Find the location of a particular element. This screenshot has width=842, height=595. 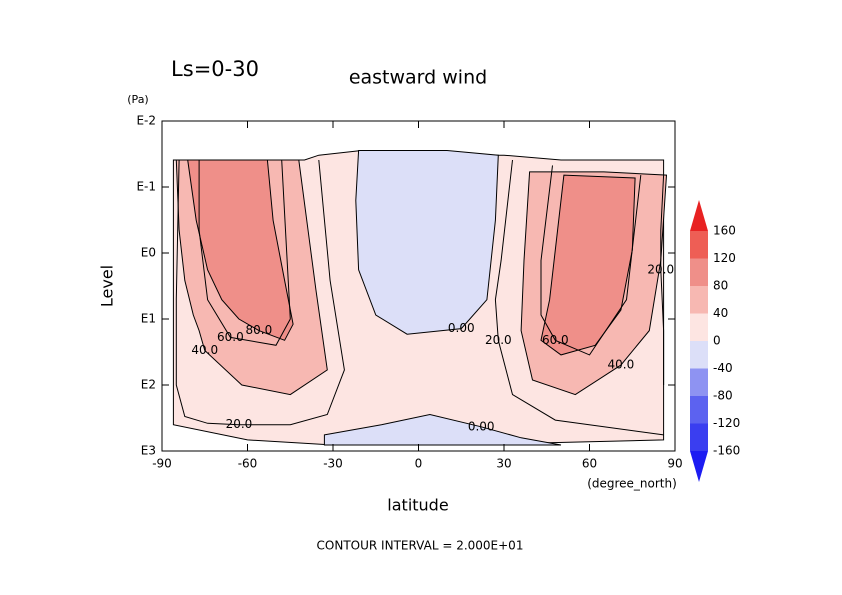

y-tick-label: E3 is located at coordinates (148, 451).